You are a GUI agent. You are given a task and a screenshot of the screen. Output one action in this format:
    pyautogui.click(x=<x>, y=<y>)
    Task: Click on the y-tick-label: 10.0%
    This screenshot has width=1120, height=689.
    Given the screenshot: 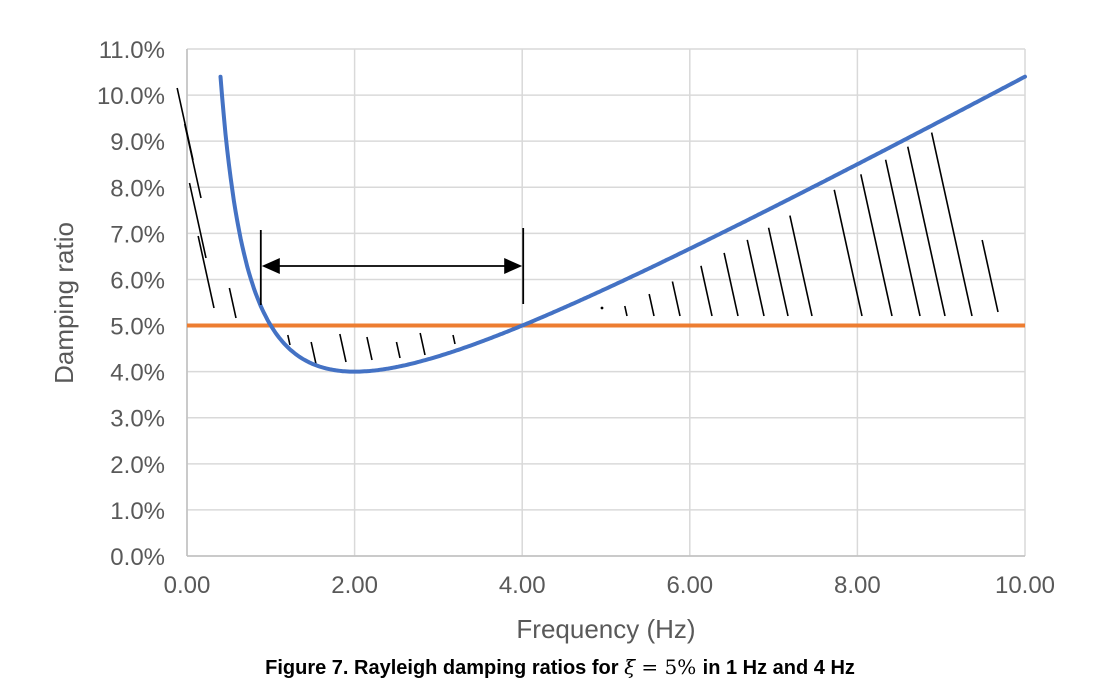 What is the action you would take?
    pyautogui.click(x=131, y=96)
    